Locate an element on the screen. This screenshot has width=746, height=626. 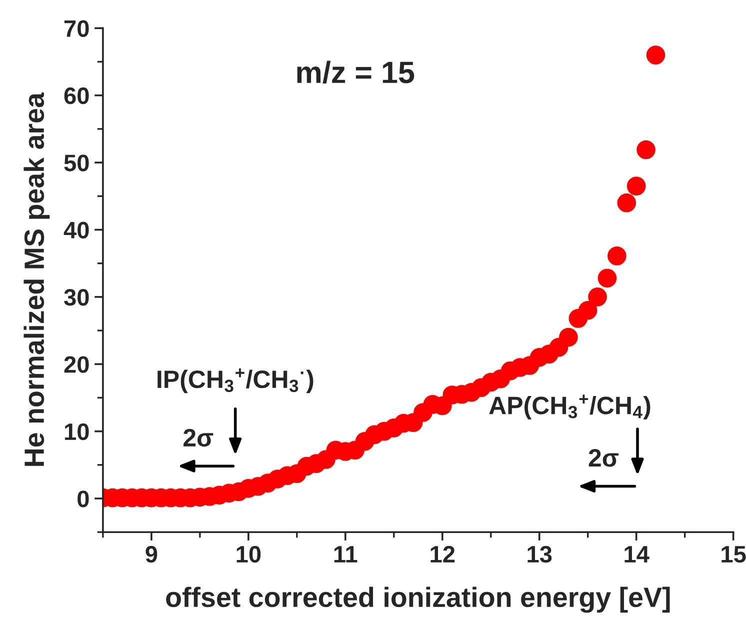
y-tick-label: 50 is located at coordinates (76, 163).